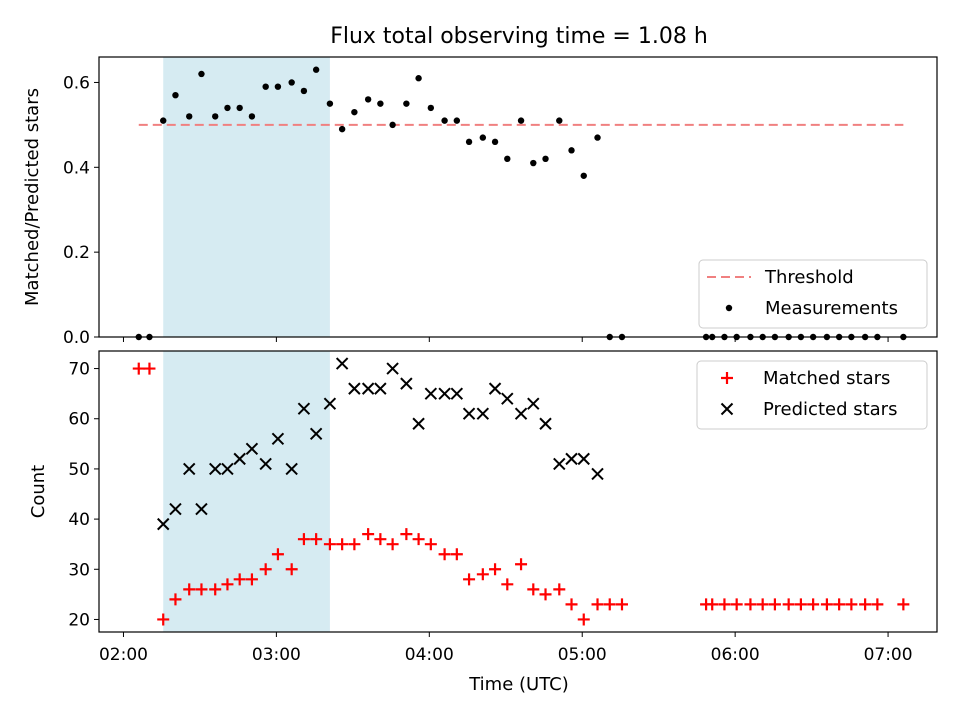 Image resolution: width=960 pixels, height=720 pixels. Describe the element at coordinates (79, 620) in the screenshot. I see `bottom-y-tick-label: 20` at that location.